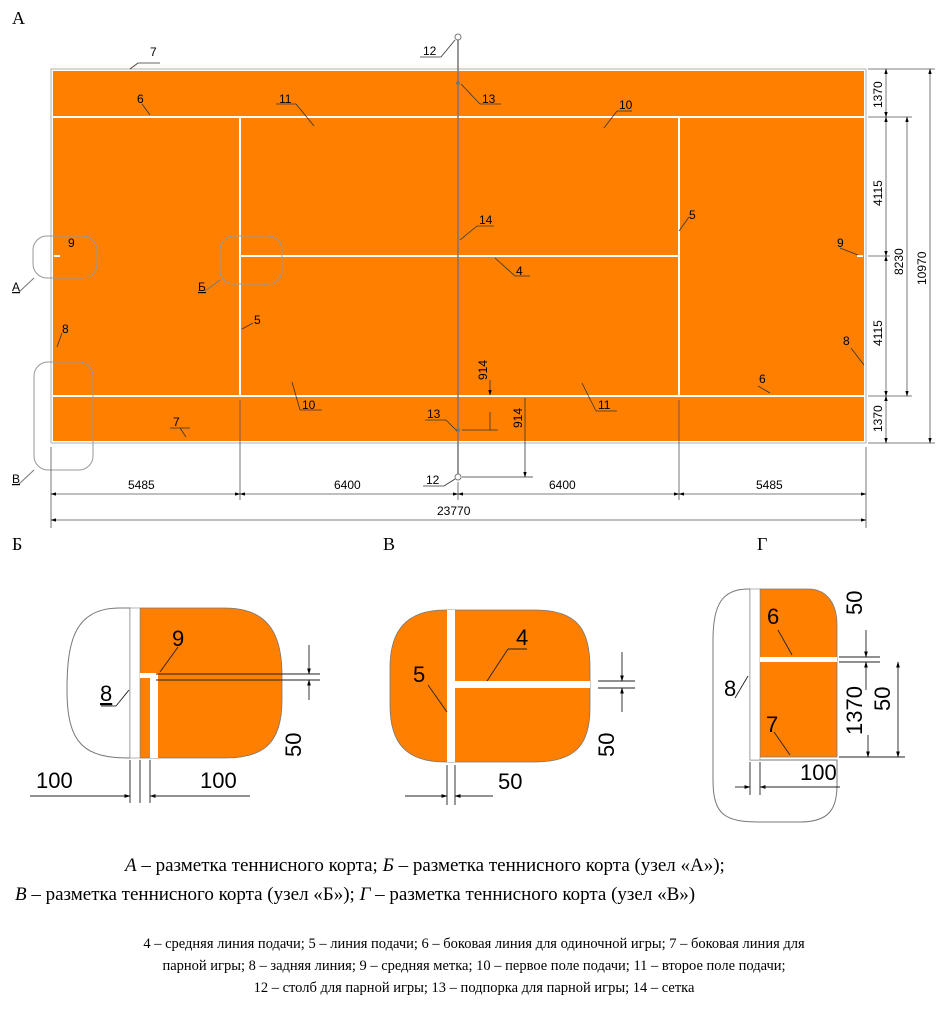  Describe the element at coordinates (65, 257) in the screenshot. I see `node-a-frame` at that location.